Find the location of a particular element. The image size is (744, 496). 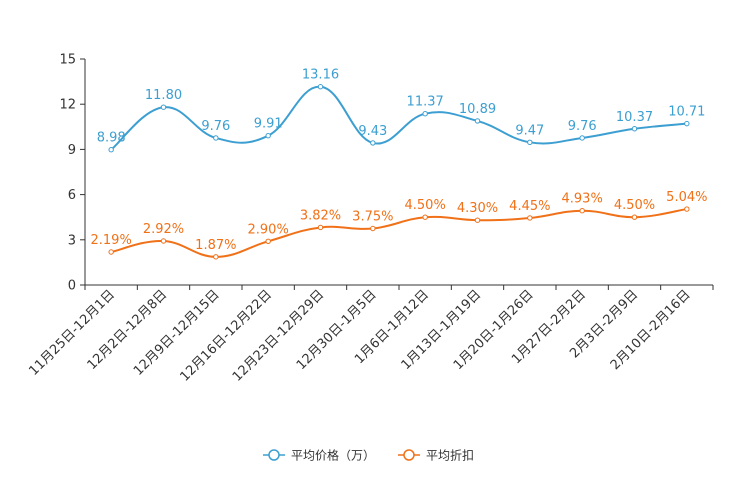

y-tick-label: 9 is located at coordinates (72, 150).